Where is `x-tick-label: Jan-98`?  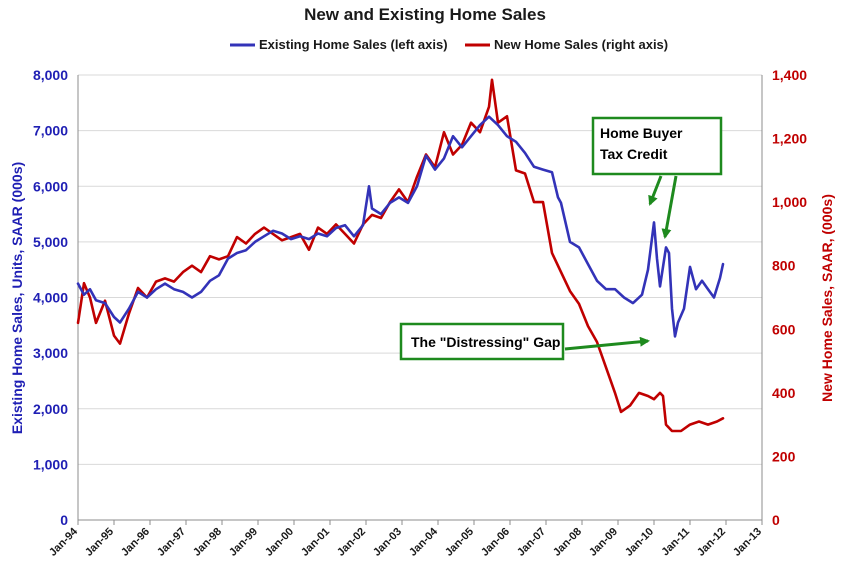 x-tick-label: Jan-98 is located at coordinates (207, 542).